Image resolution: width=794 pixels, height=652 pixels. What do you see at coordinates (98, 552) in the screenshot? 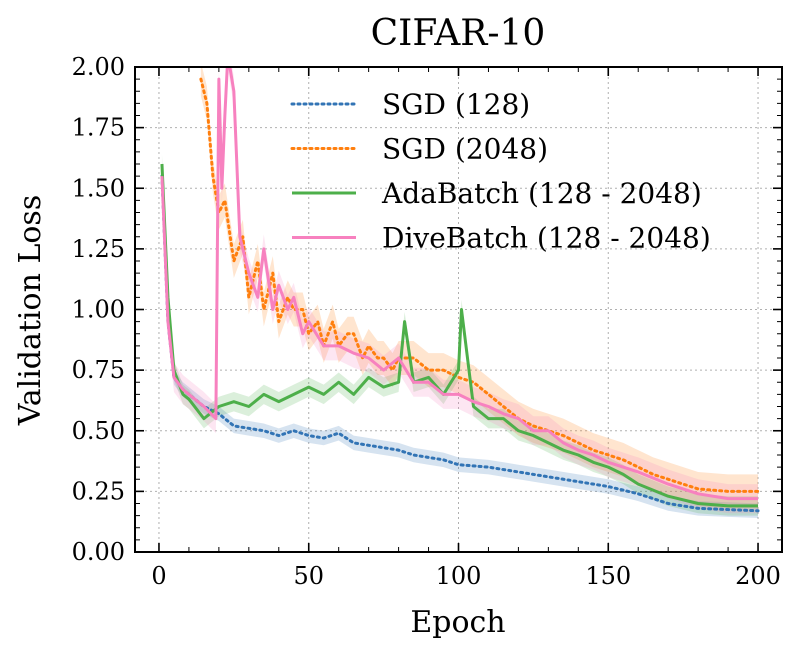
I see `y-tick-label: 0.00` at bounding box center [98, 552].